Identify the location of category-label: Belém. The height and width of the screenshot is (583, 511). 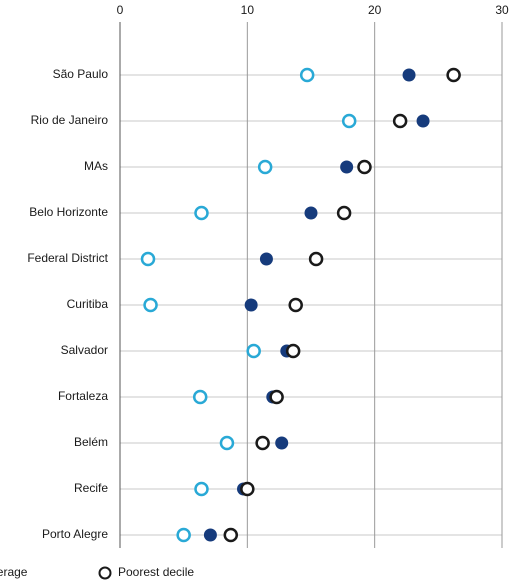
(91, 442).